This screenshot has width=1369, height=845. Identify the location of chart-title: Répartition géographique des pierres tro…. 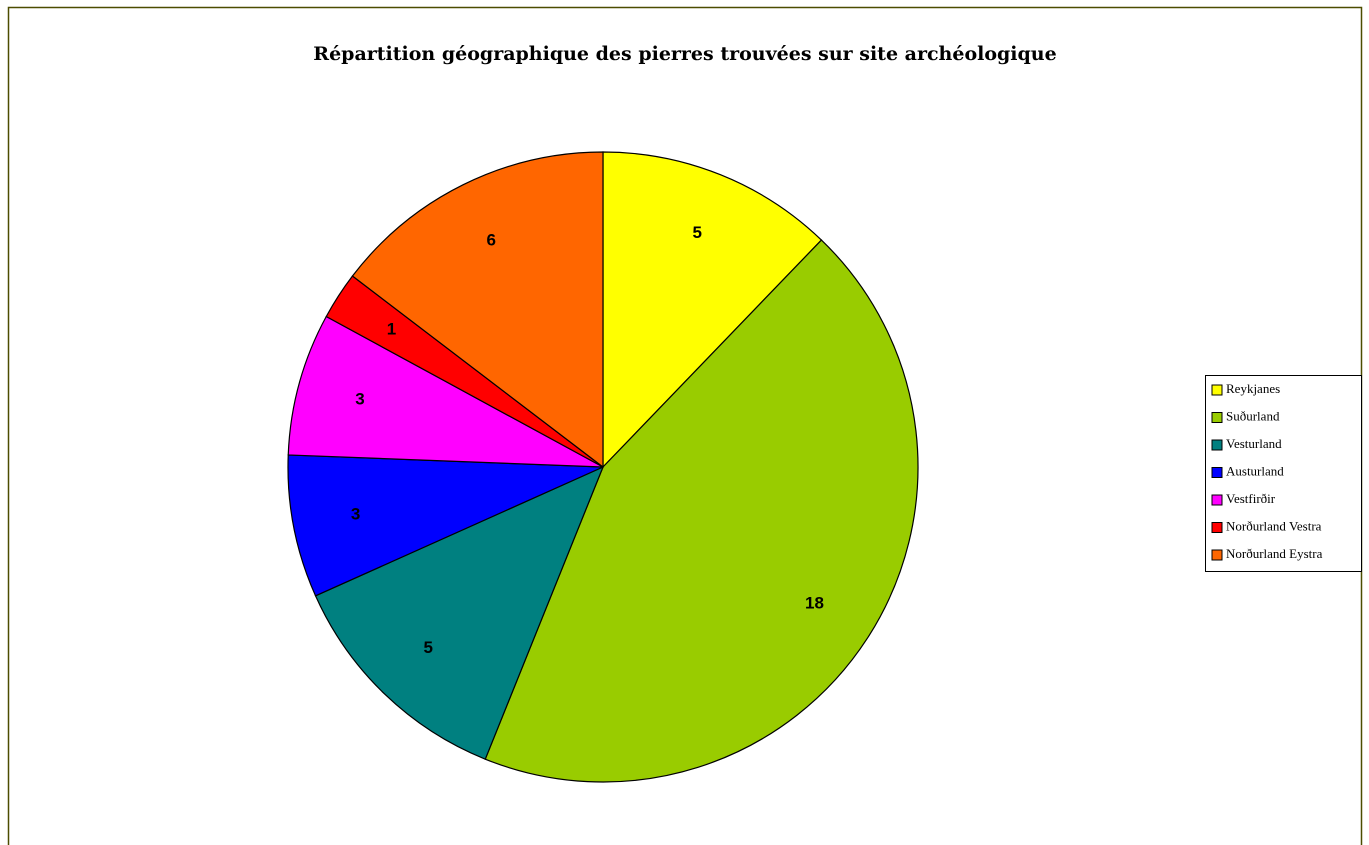
(684, 54).